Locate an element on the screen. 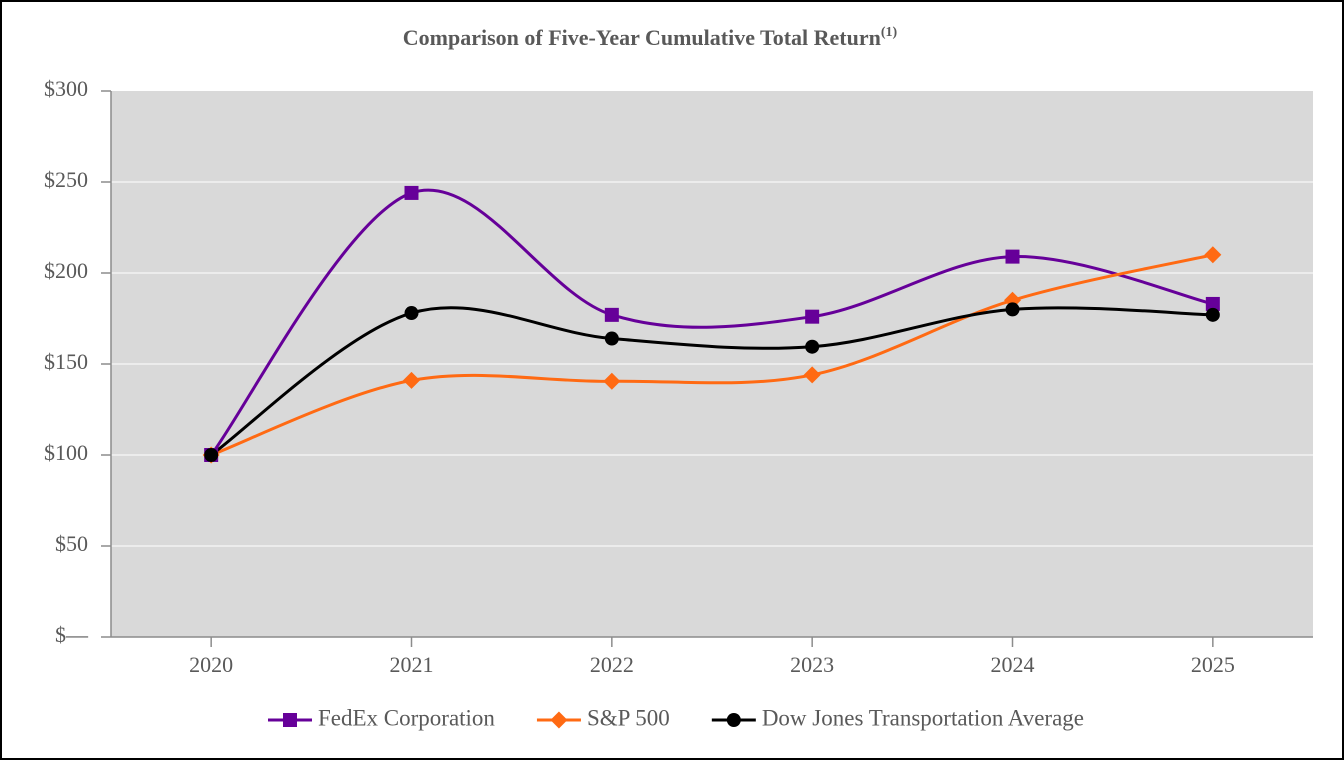  y-tick-label: $50 is located at coordinates (71, 543).